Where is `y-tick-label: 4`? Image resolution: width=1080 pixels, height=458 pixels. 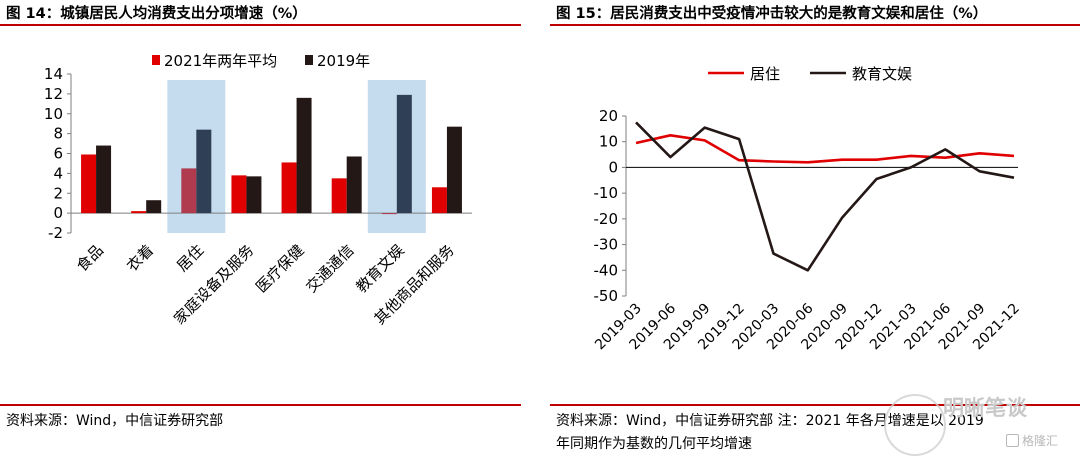
y-tick-label: 4 is located at coordinates (58, 173).